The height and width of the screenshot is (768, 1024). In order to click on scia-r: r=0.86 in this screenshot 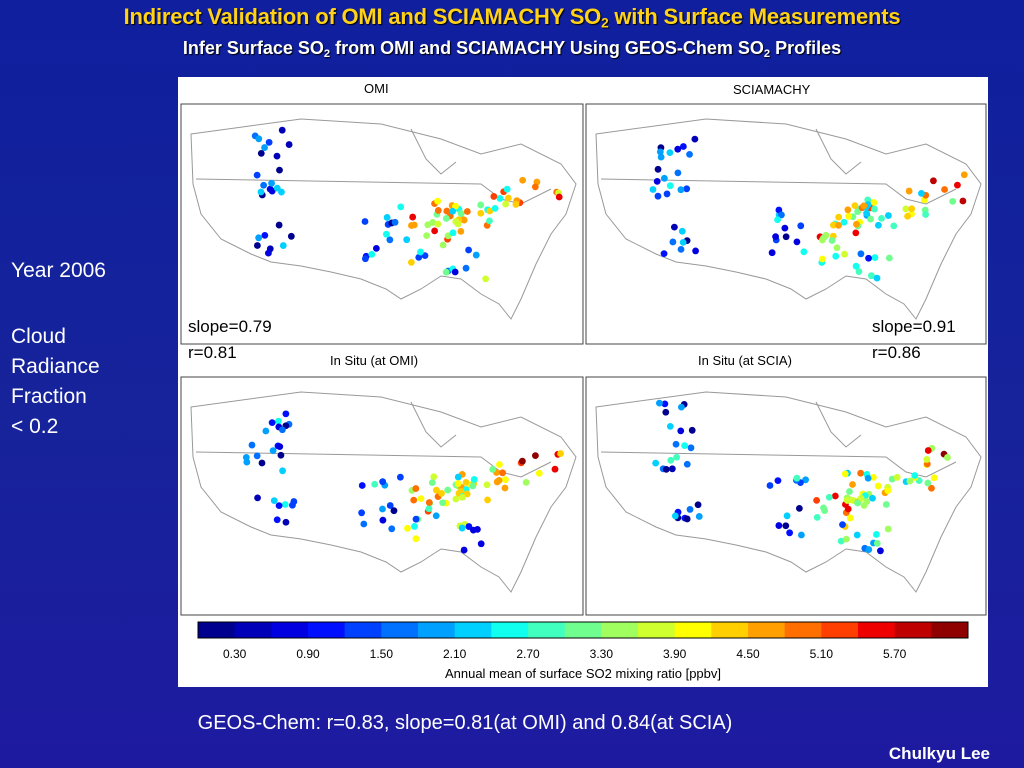, I will do `click(896, 352)`.